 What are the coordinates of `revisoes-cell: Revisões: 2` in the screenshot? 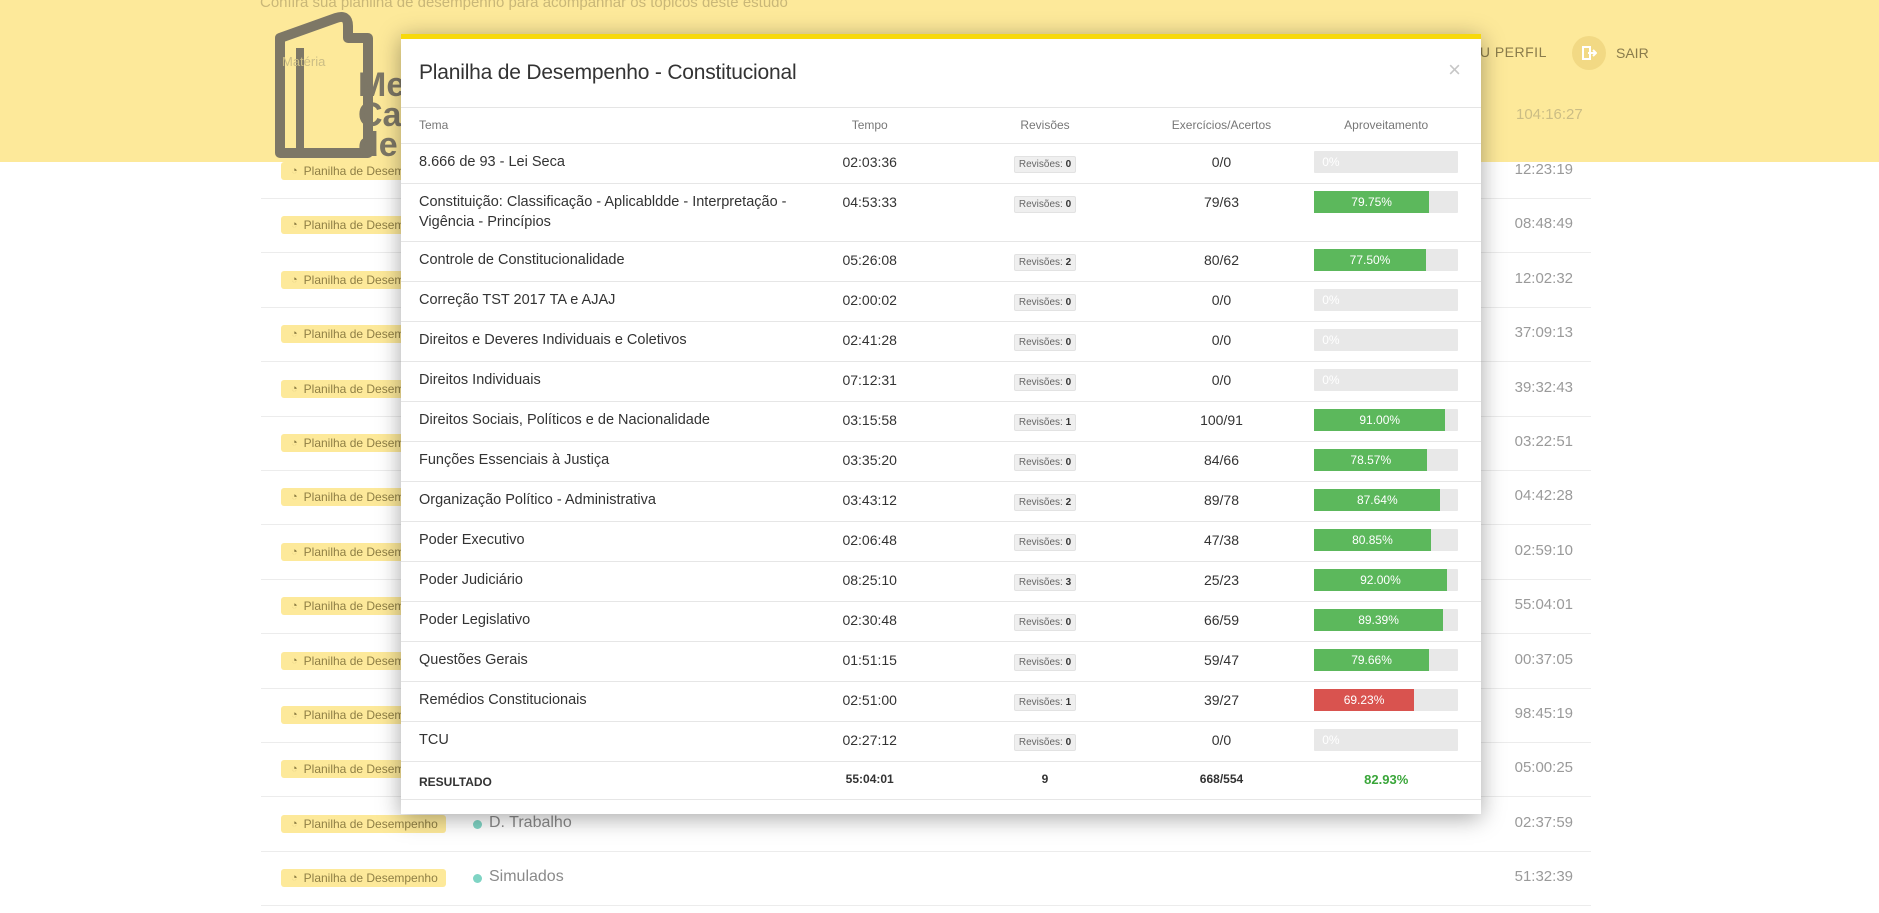 It's located at (1045, 501).